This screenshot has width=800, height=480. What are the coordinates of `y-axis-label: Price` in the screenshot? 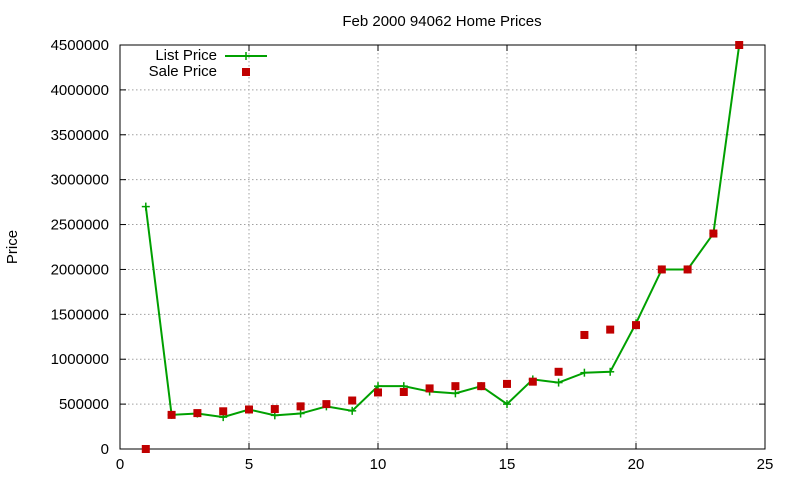 It's located at (12, 247).